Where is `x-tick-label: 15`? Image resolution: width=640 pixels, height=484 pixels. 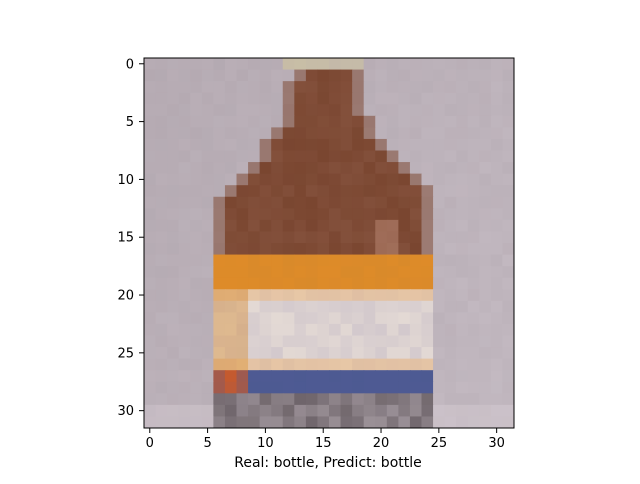
x-tick-label: 15 is located at coordinates (323, 443).